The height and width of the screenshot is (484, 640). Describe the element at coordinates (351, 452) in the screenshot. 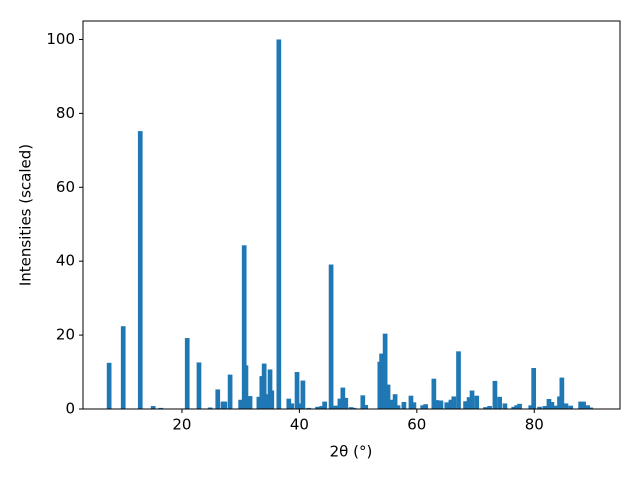

I see `x-axis-label: 2θ (°)` at that location.